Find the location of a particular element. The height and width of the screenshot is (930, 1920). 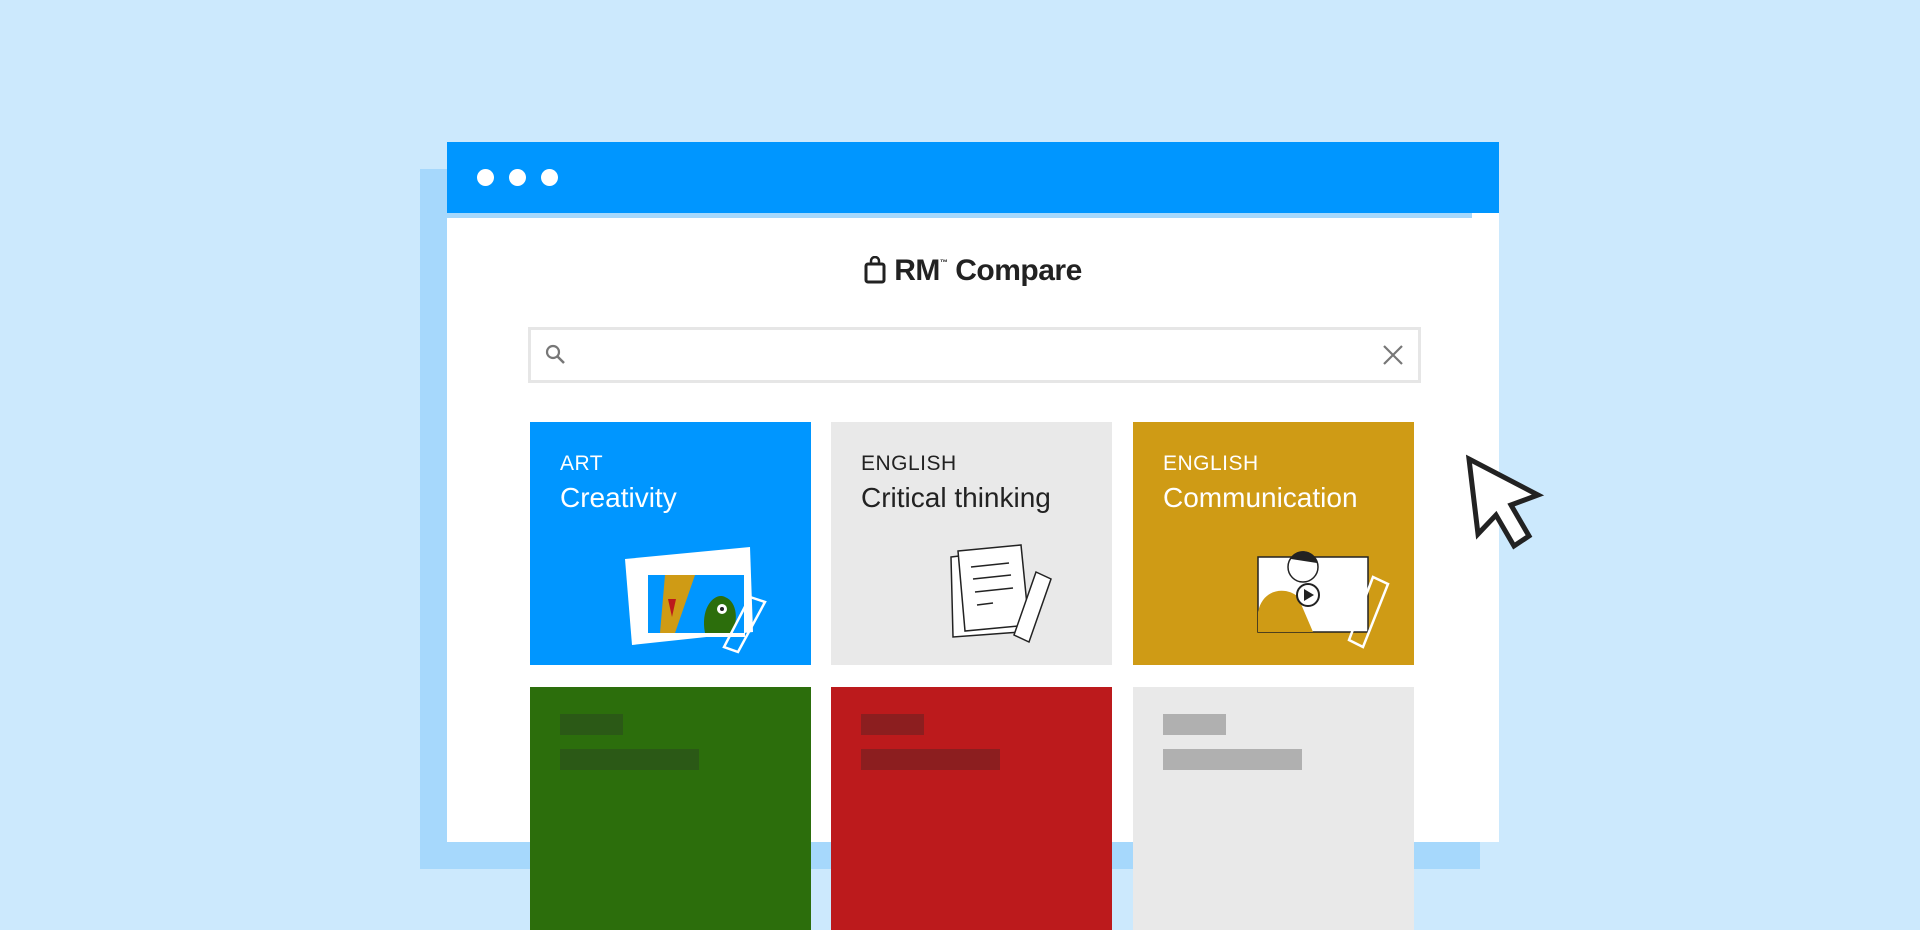

card-english-communication: ENGLISH Communication is located at coordinates (1273, 543).